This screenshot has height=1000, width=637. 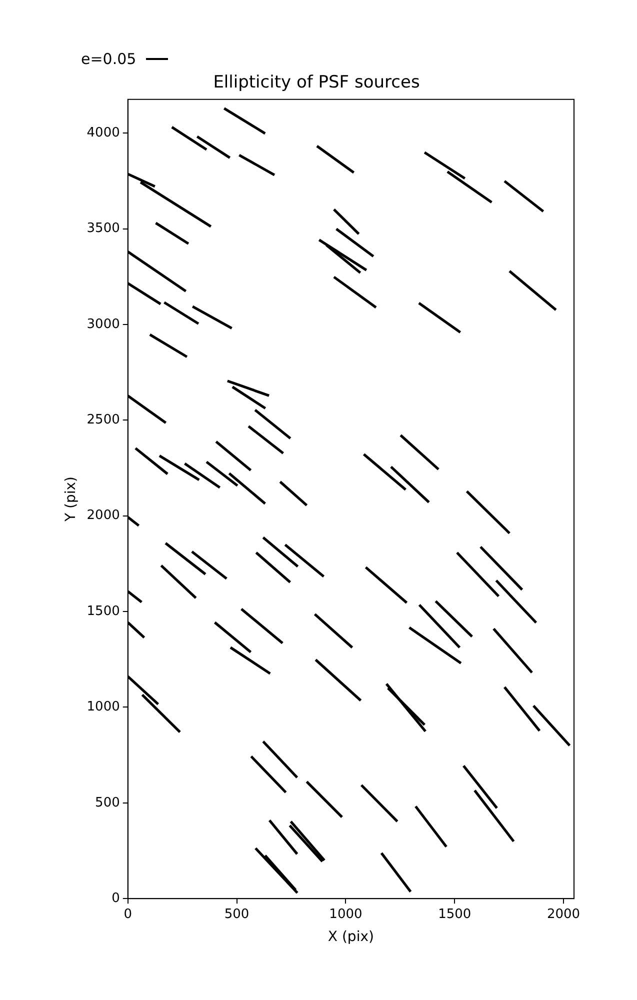 I want to click on y-tick-label: 1500, so click(x=103, y=611).